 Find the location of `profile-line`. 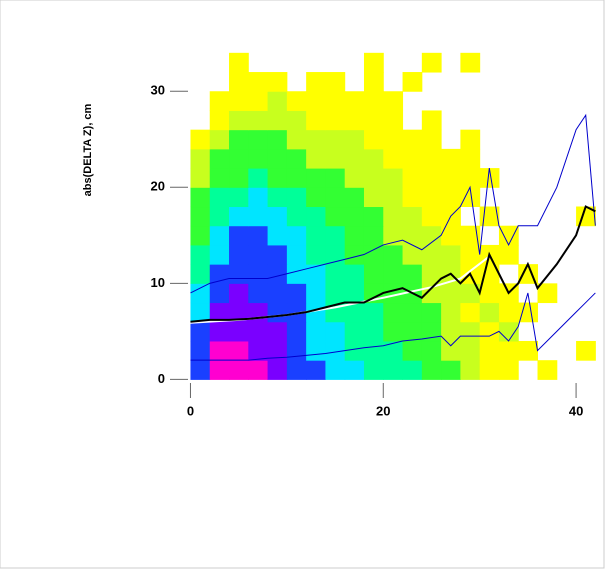

profile-line is located at coordinates (393, 264).